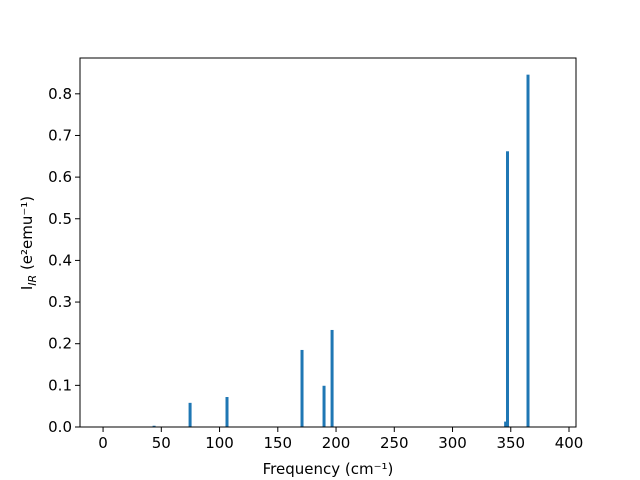  What do you see at coordinates (161, 443) in the screenshot?
I see `x-tick-label: 50` at bounding box center [161, 443].